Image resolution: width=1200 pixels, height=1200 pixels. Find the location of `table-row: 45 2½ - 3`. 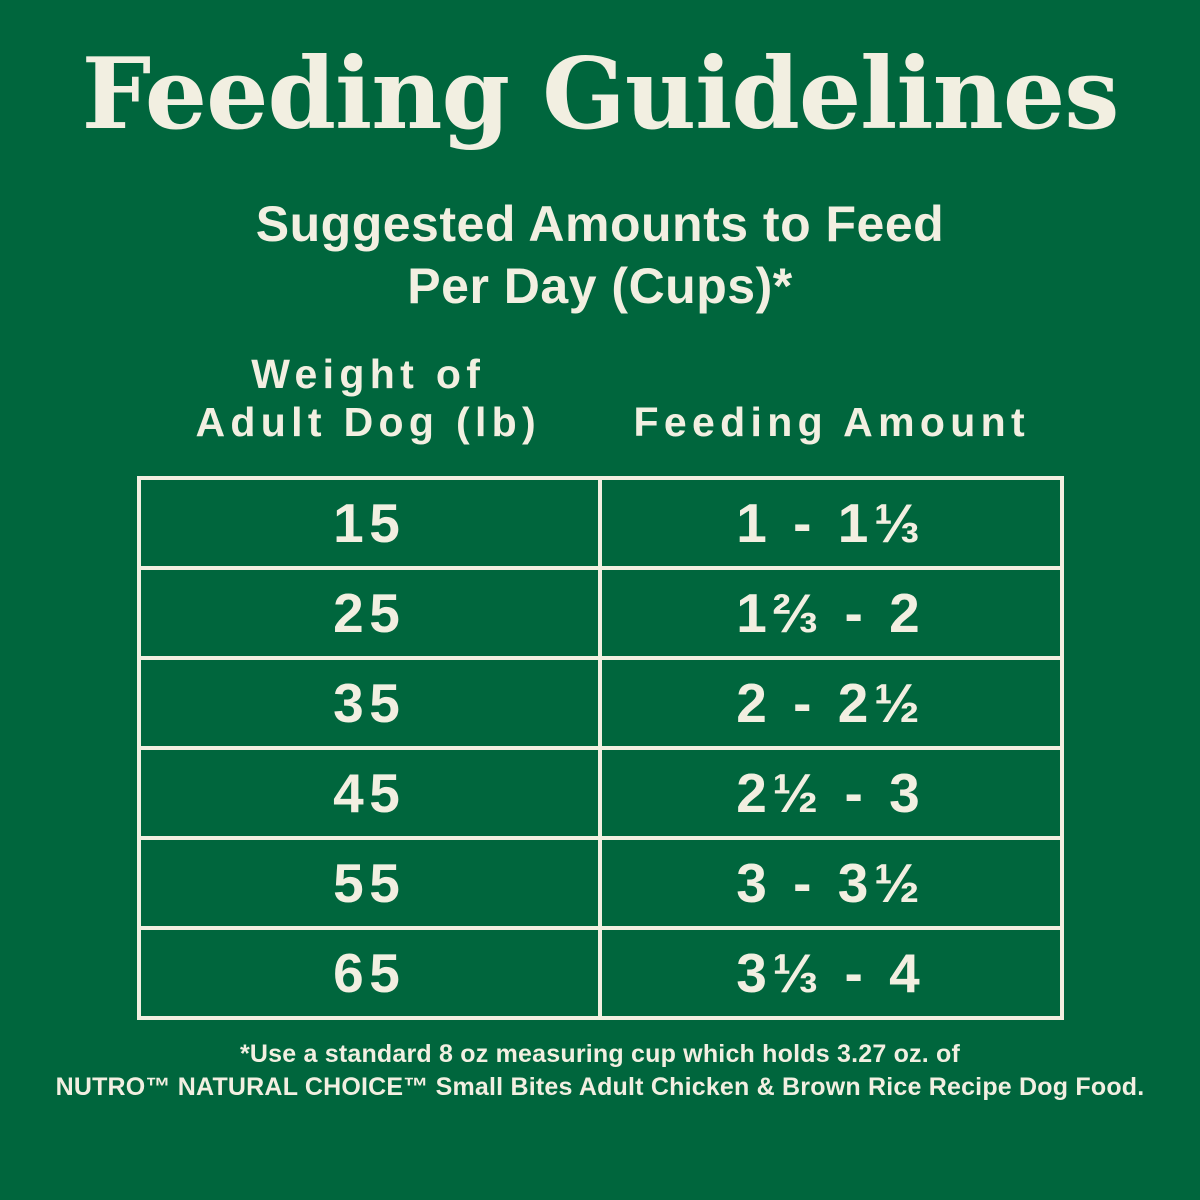

table-row: 45 2½ - 3 is located at coordinates (600, 793).